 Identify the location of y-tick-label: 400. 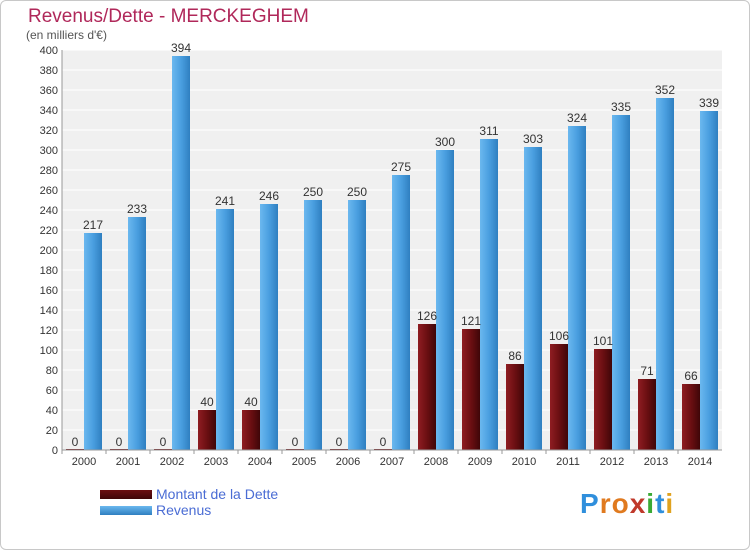
(49, 51).